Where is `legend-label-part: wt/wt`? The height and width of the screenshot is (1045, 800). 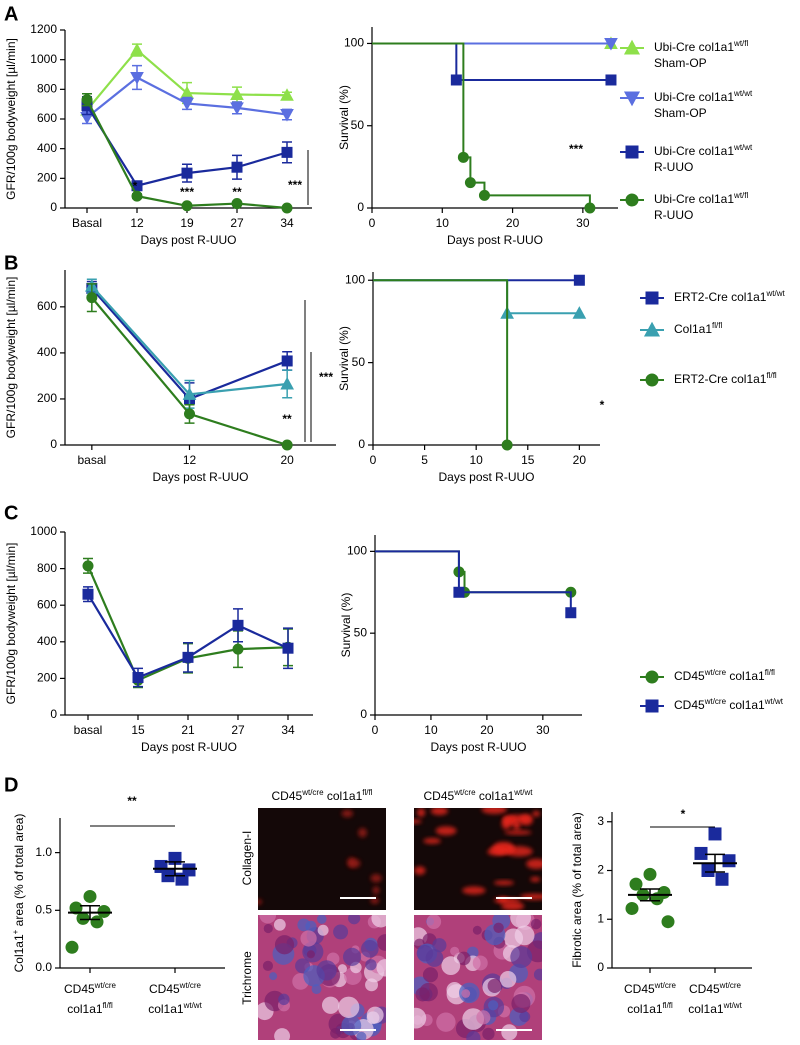 legend-label-part: wt/wt is located at coordinates (743, 93).